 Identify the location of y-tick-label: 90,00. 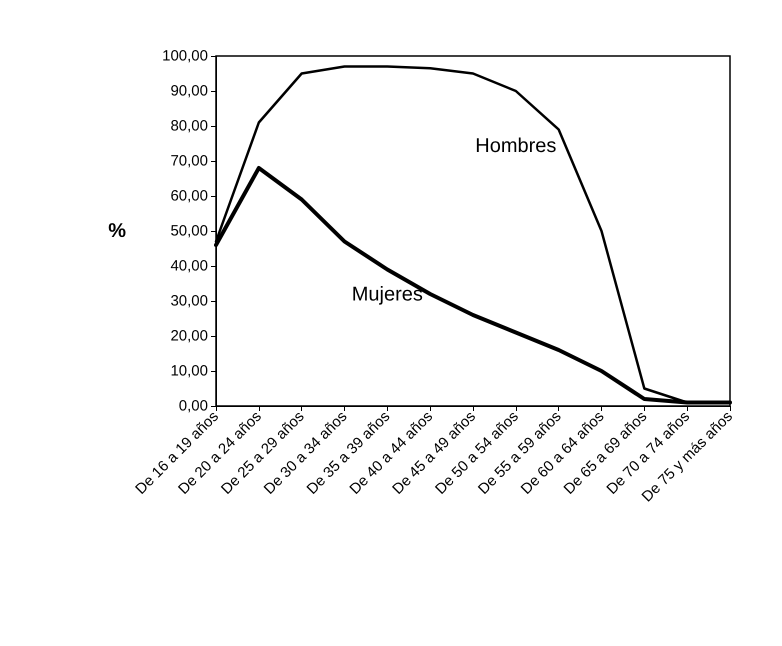
(189, 91).